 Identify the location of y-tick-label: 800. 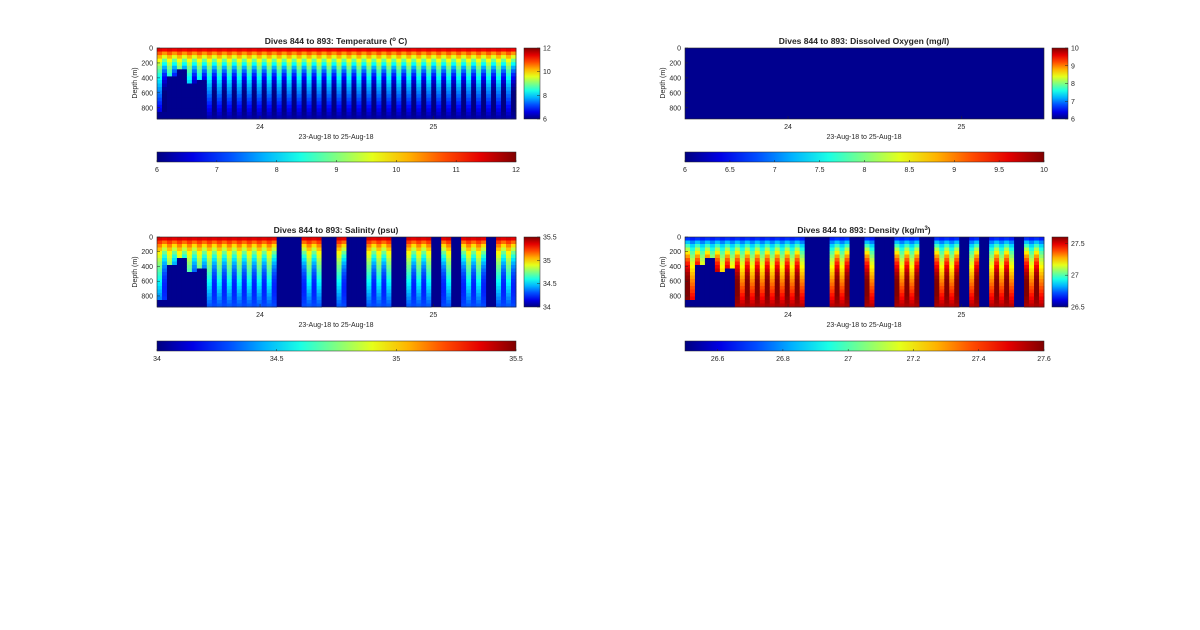
(147, 108).